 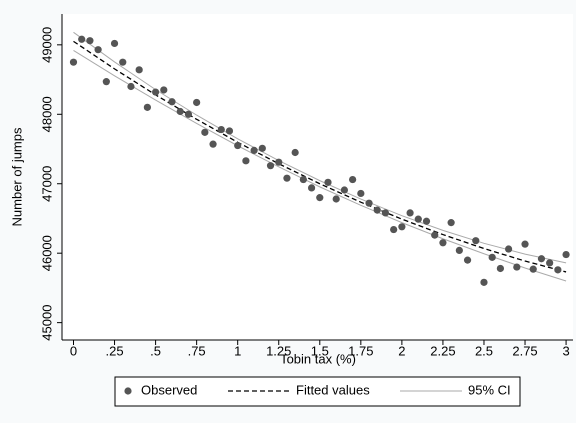 What do you see at coordinates (489, 389) in the screenshot?
I see `legend-label: 95% CI` at bounding box center [489, 389].